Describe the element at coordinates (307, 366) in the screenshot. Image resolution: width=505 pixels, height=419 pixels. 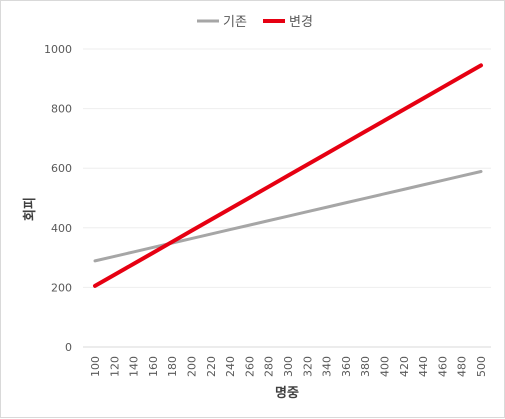
I see `x-tick-label: 320` at that location.